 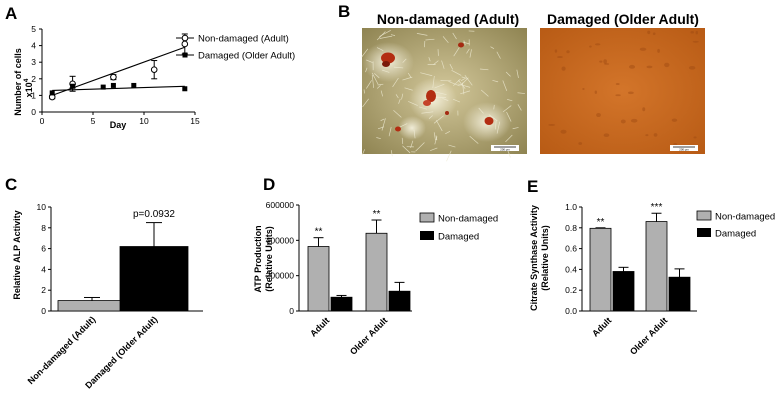 What do you see at coordinates (185, 38) in the screenshot?
I see `legend-marker-open-circle` at bounding box center [185, 38].